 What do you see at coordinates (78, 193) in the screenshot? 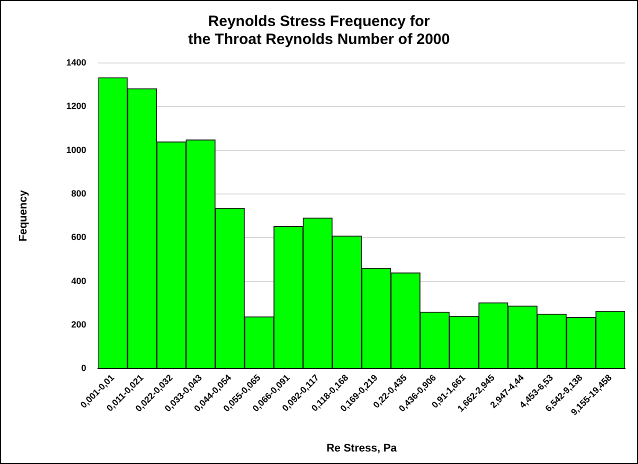
I see `y-tick-label: 800` at bounding box center [78, 193].